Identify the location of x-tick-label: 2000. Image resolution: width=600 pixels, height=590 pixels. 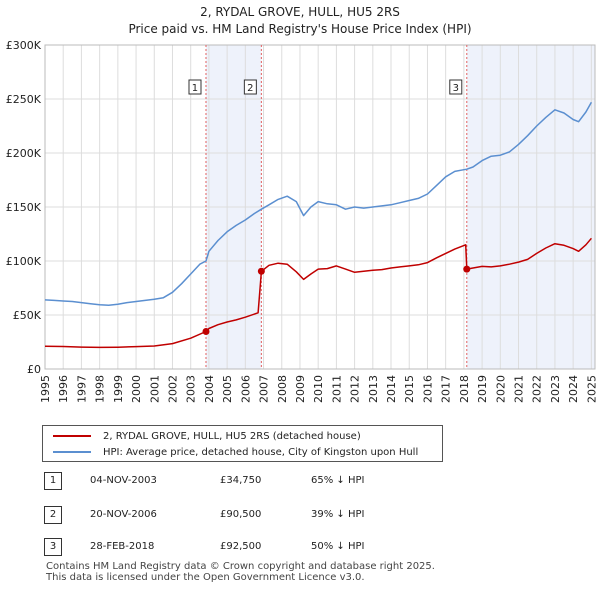
(136, 389).